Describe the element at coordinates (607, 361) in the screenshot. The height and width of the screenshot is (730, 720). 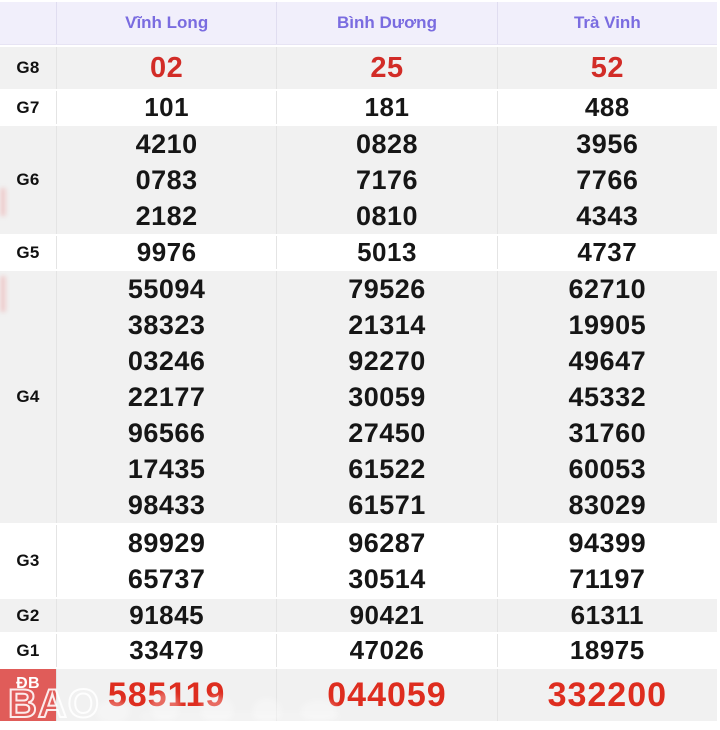
I see `prize-number: 49647` at that location.